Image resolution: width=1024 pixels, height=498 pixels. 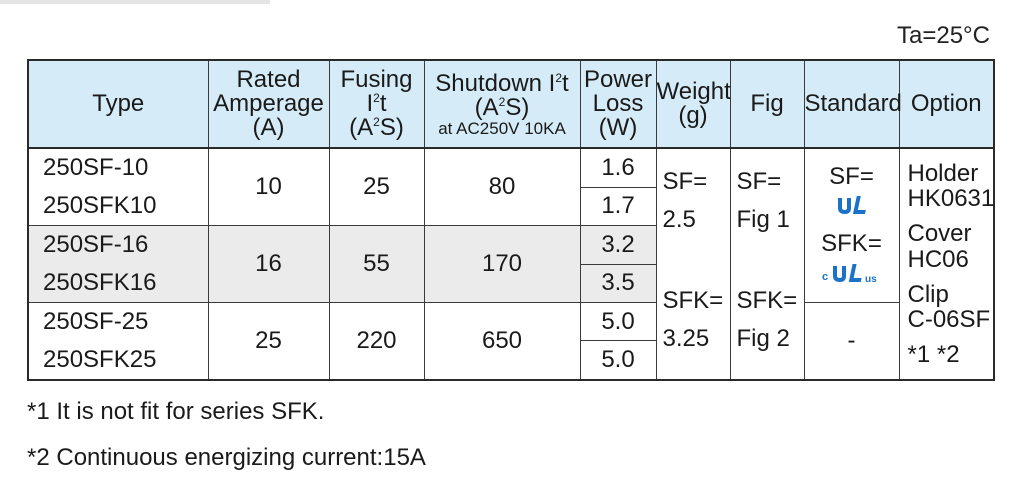 I want to click on rated-cell: 16, so click(x=268, y=264).